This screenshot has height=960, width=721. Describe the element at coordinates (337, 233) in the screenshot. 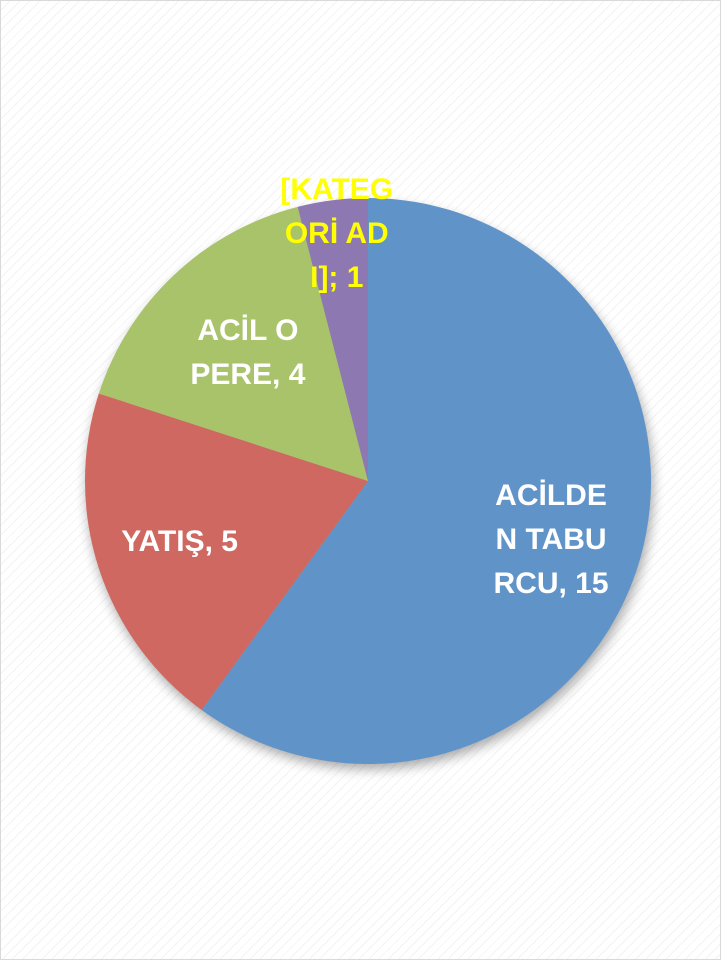

I see `data-label: [KATEGORİ ADI]; 1` at that location.